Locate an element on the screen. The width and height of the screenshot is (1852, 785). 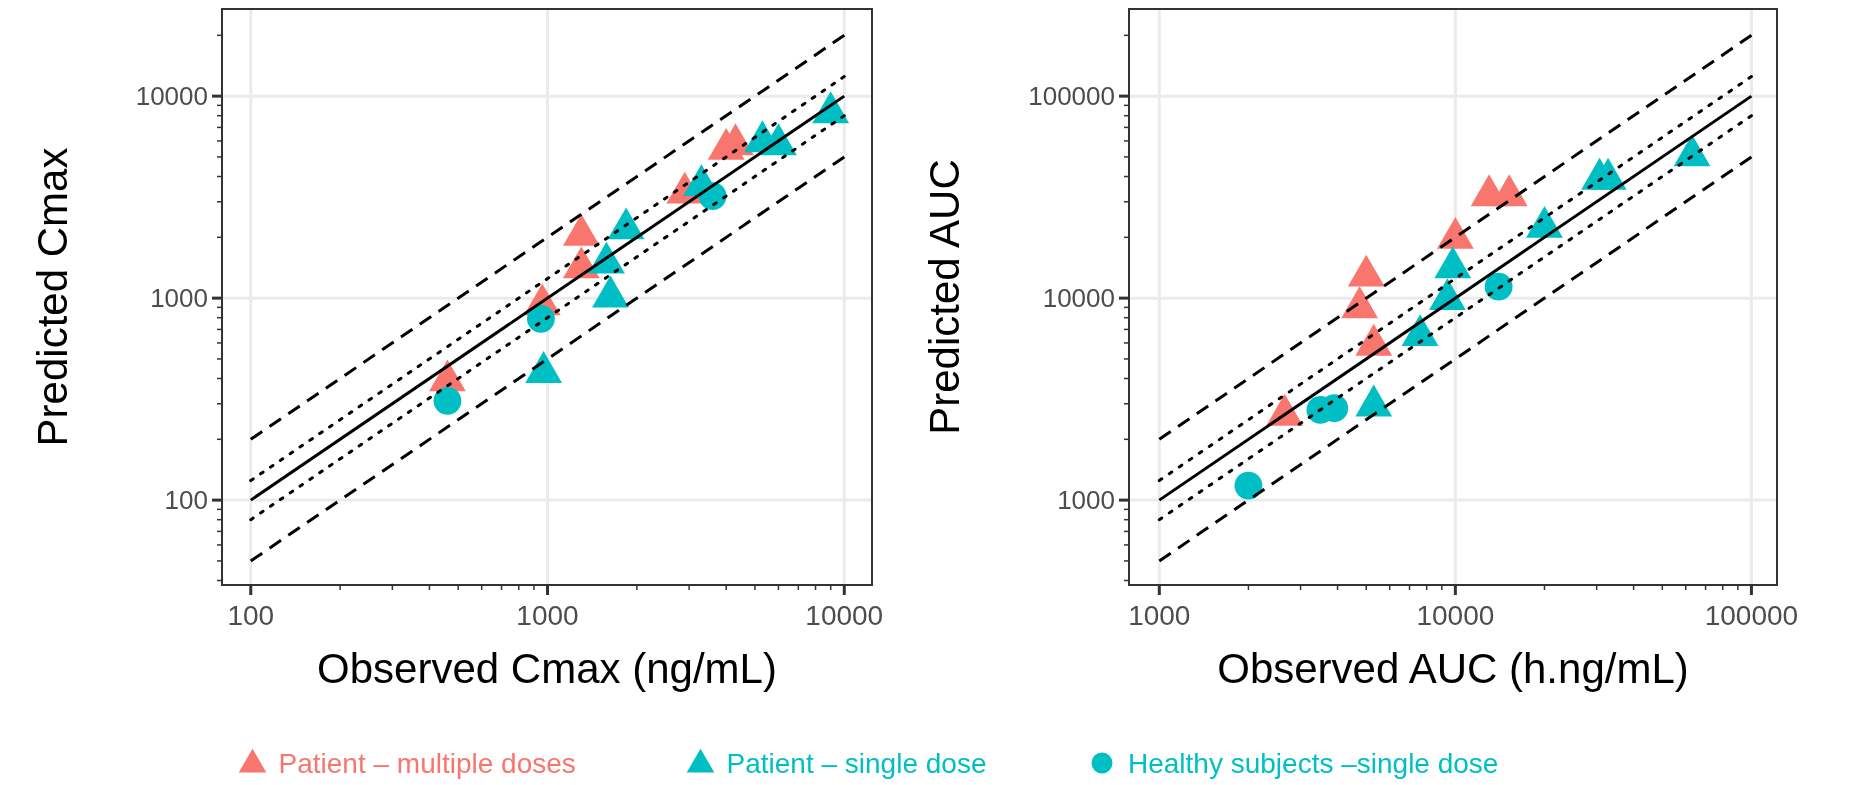
legend-label: Healthy subjects –single dose is located at coordinates (1313, 763).